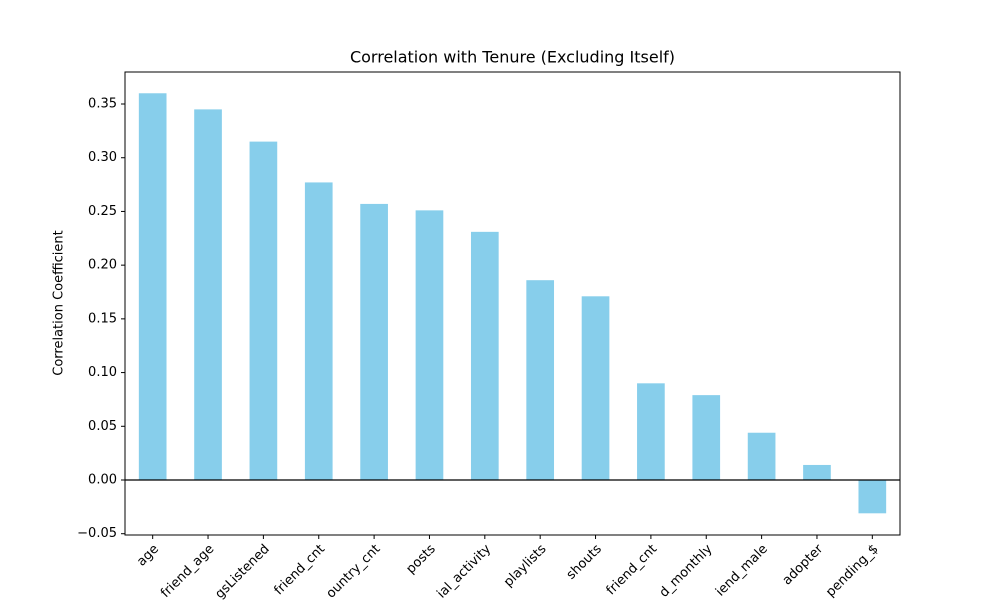  I want to click on y-tick-label: 0.15, so click(102, 318).